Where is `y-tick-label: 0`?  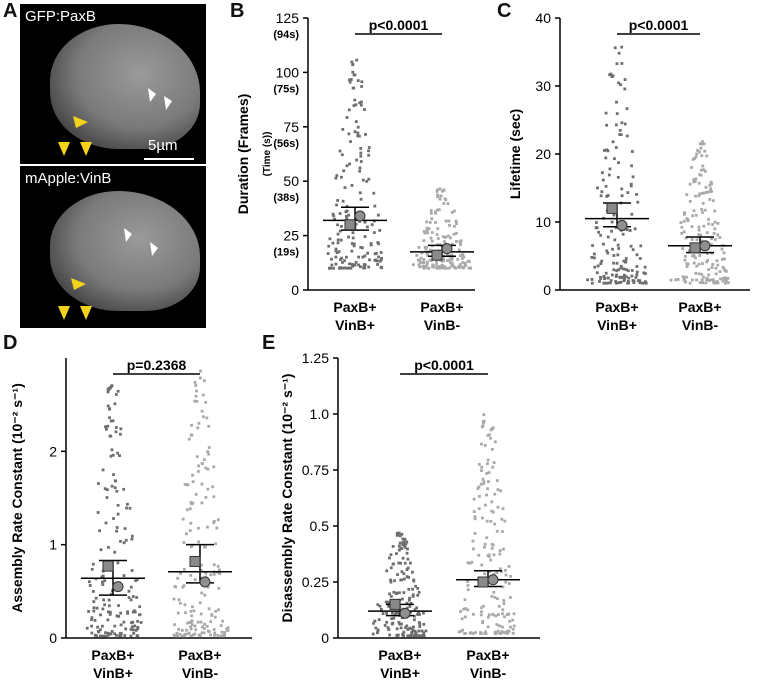
y-tick-label: 0 is located at coordinates (53, 638).